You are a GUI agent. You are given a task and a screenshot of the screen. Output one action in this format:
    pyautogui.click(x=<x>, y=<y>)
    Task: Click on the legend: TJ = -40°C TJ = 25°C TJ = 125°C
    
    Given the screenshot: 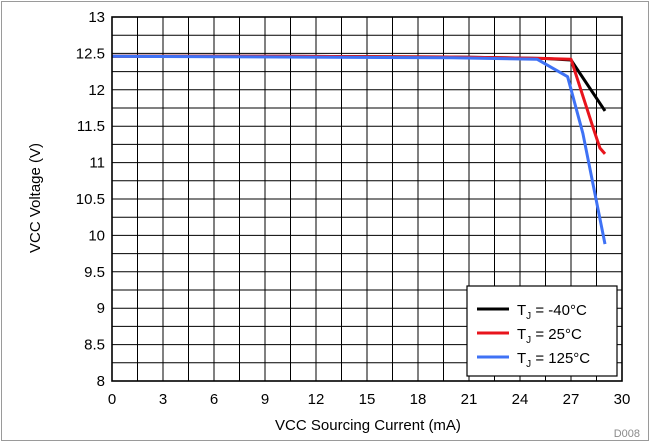 What is the action you would take?
    pyautogui.click(x=542, y=331)
    